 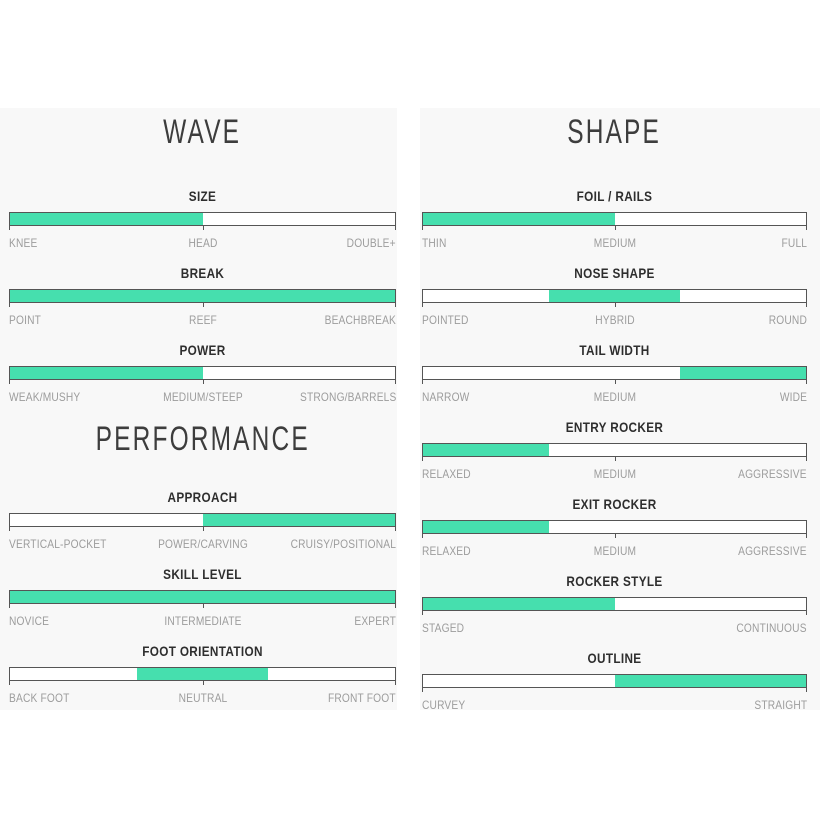 I want to click on slider-exit-rocker: EXIT ROCKER RELAXED MEDIUM AGGRESSIVE, so click(x=614, y=534).